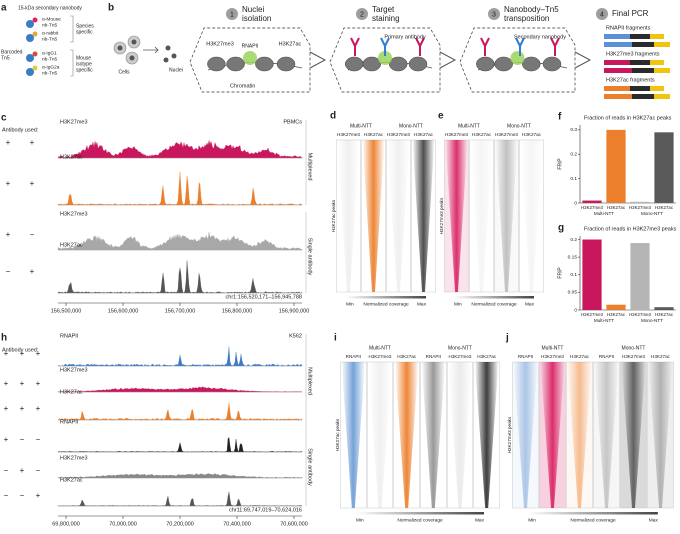 The height and width of the screenshot is (534, 680). What do you see at coordinates (180, 524) in the screenshot?
I see `x-tick-label: 70,200,000` at bounding box center [180, 524].